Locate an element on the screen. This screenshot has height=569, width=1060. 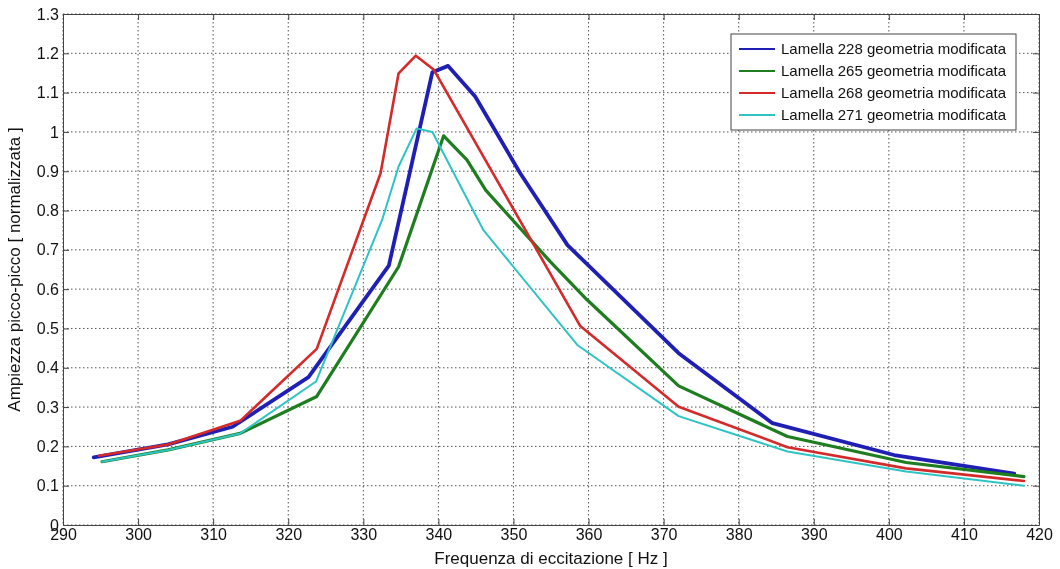
x-tick-label: 370 is located at coordinates (664, 535).